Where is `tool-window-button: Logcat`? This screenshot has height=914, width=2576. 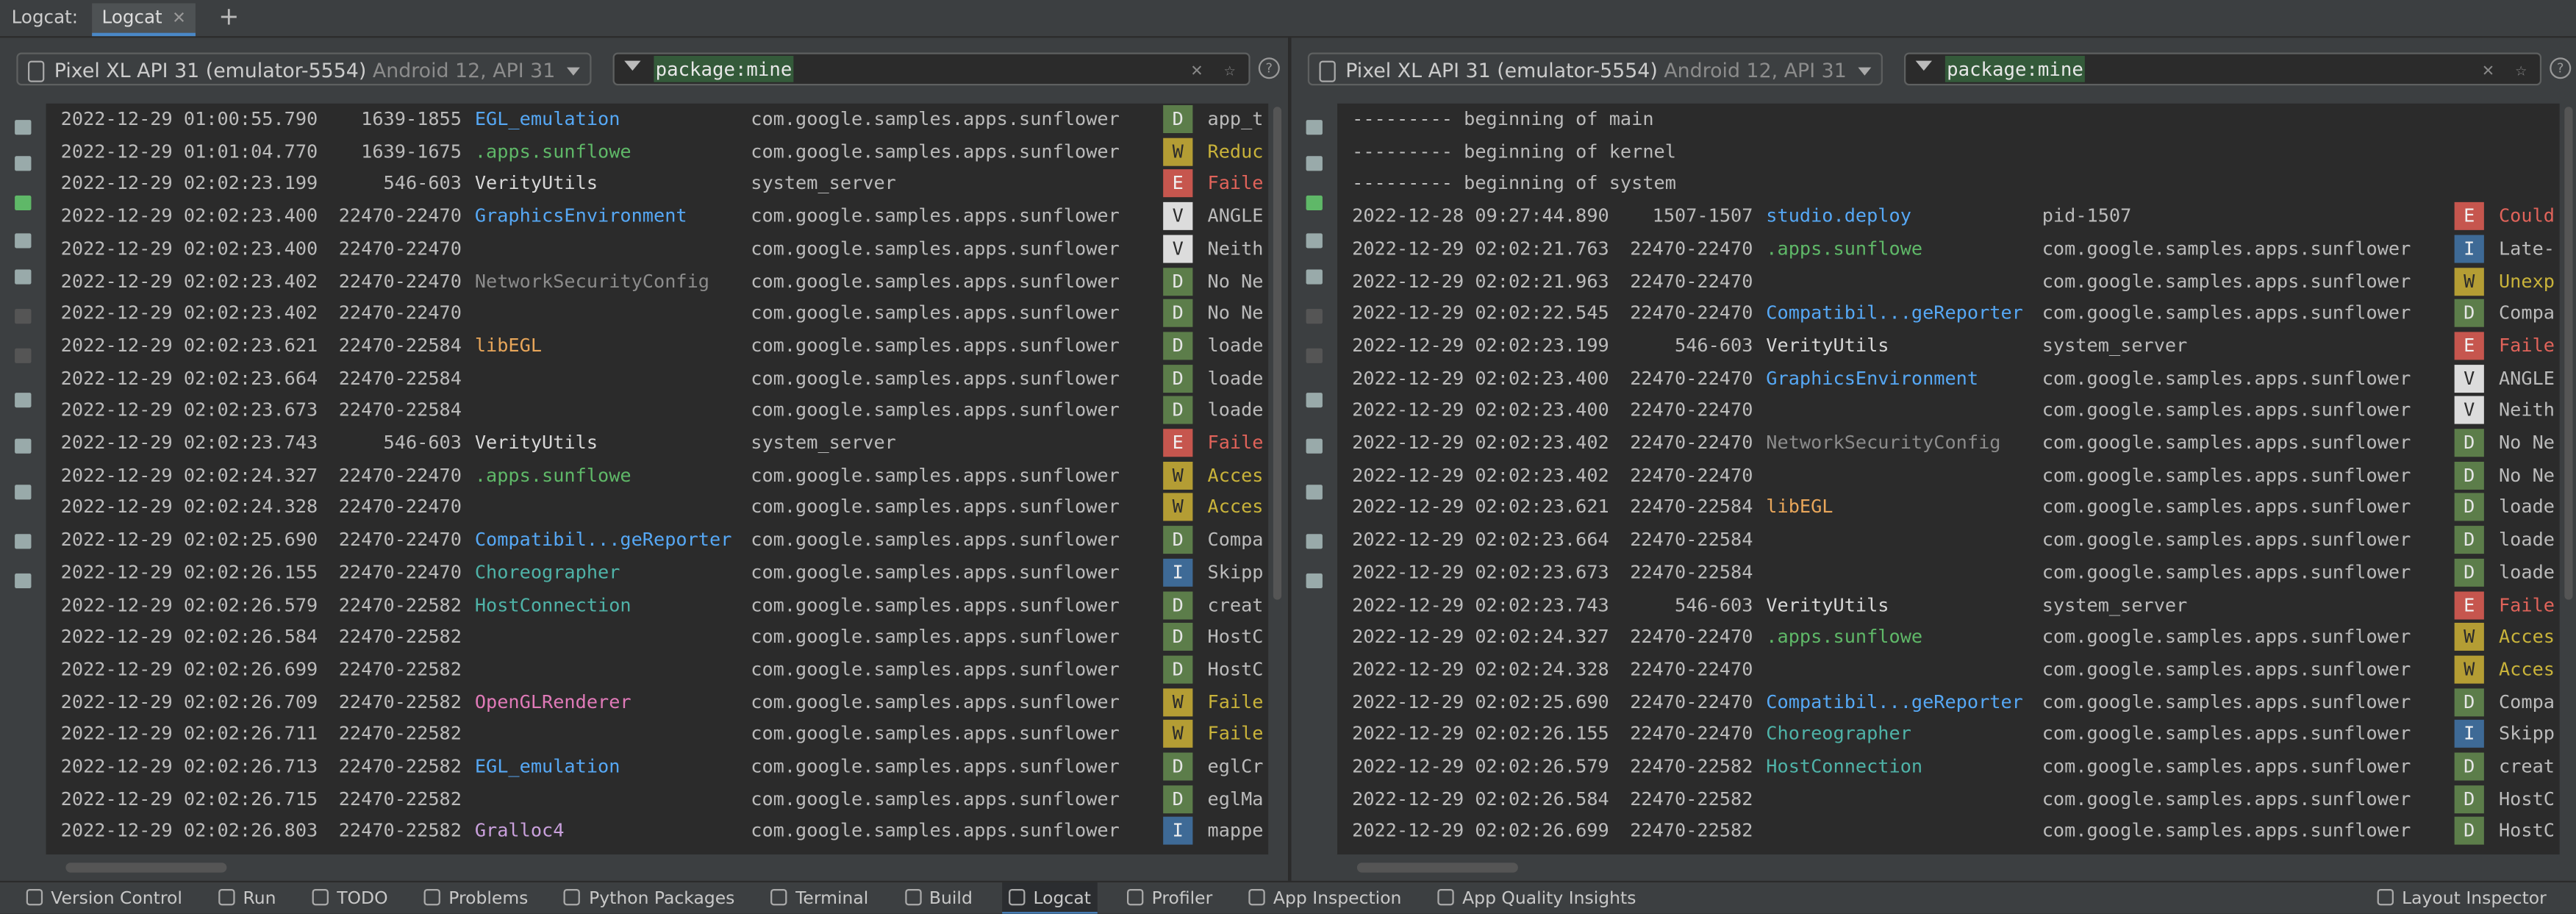
tool-window-button: Logcat is located at coordinates (1050, 898).